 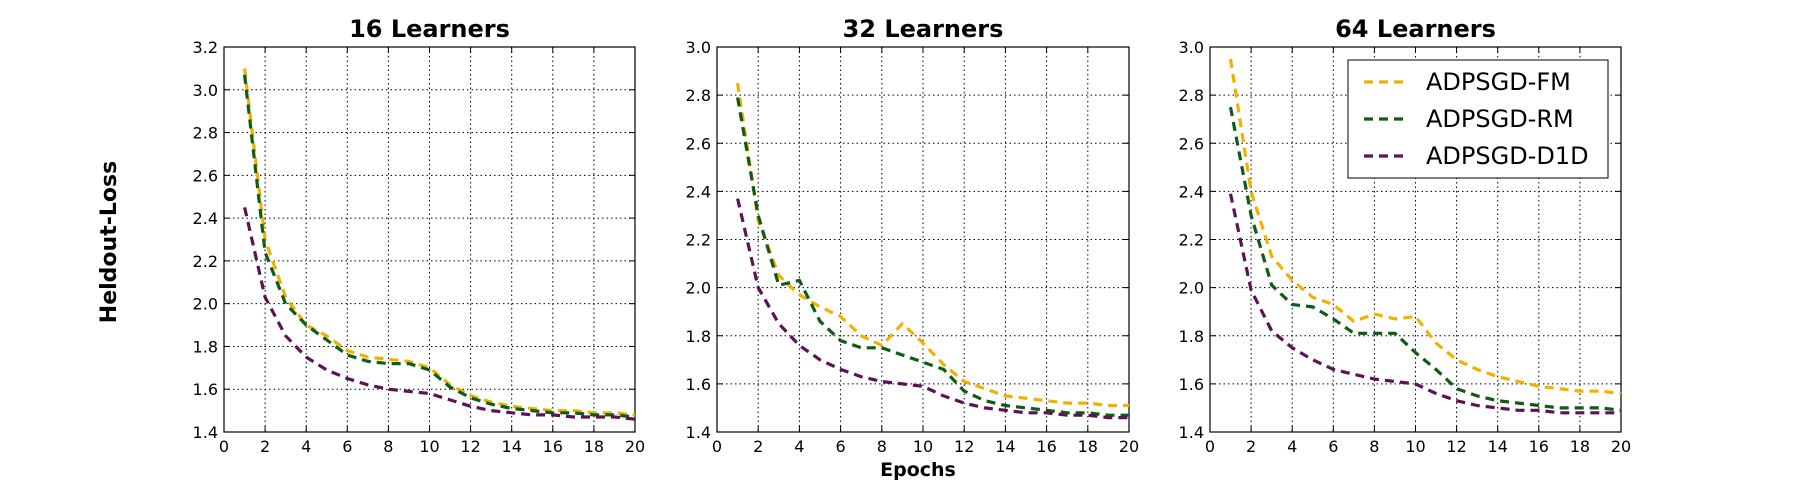 What do you see at coordinates (923, 29) in the screenshot?
I see `panel-title: 32 Learners` at bounding box center [923, 29].